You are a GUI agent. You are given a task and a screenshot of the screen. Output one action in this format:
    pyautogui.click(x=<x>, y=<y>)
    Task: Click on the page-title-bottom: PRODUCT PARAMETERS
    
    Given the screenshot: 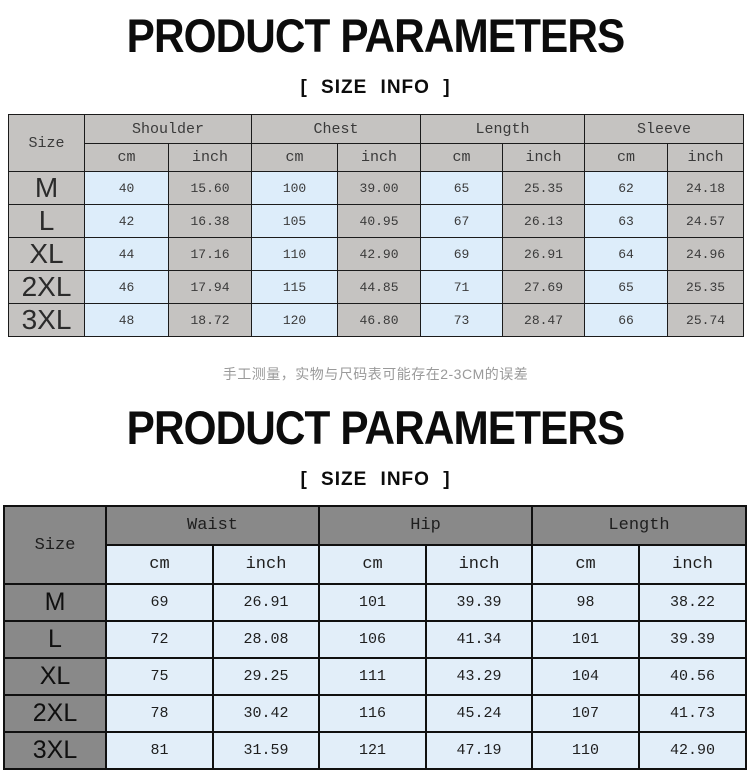 What is the action you would take?
    pyautogui.click(x=375, y=428)
    